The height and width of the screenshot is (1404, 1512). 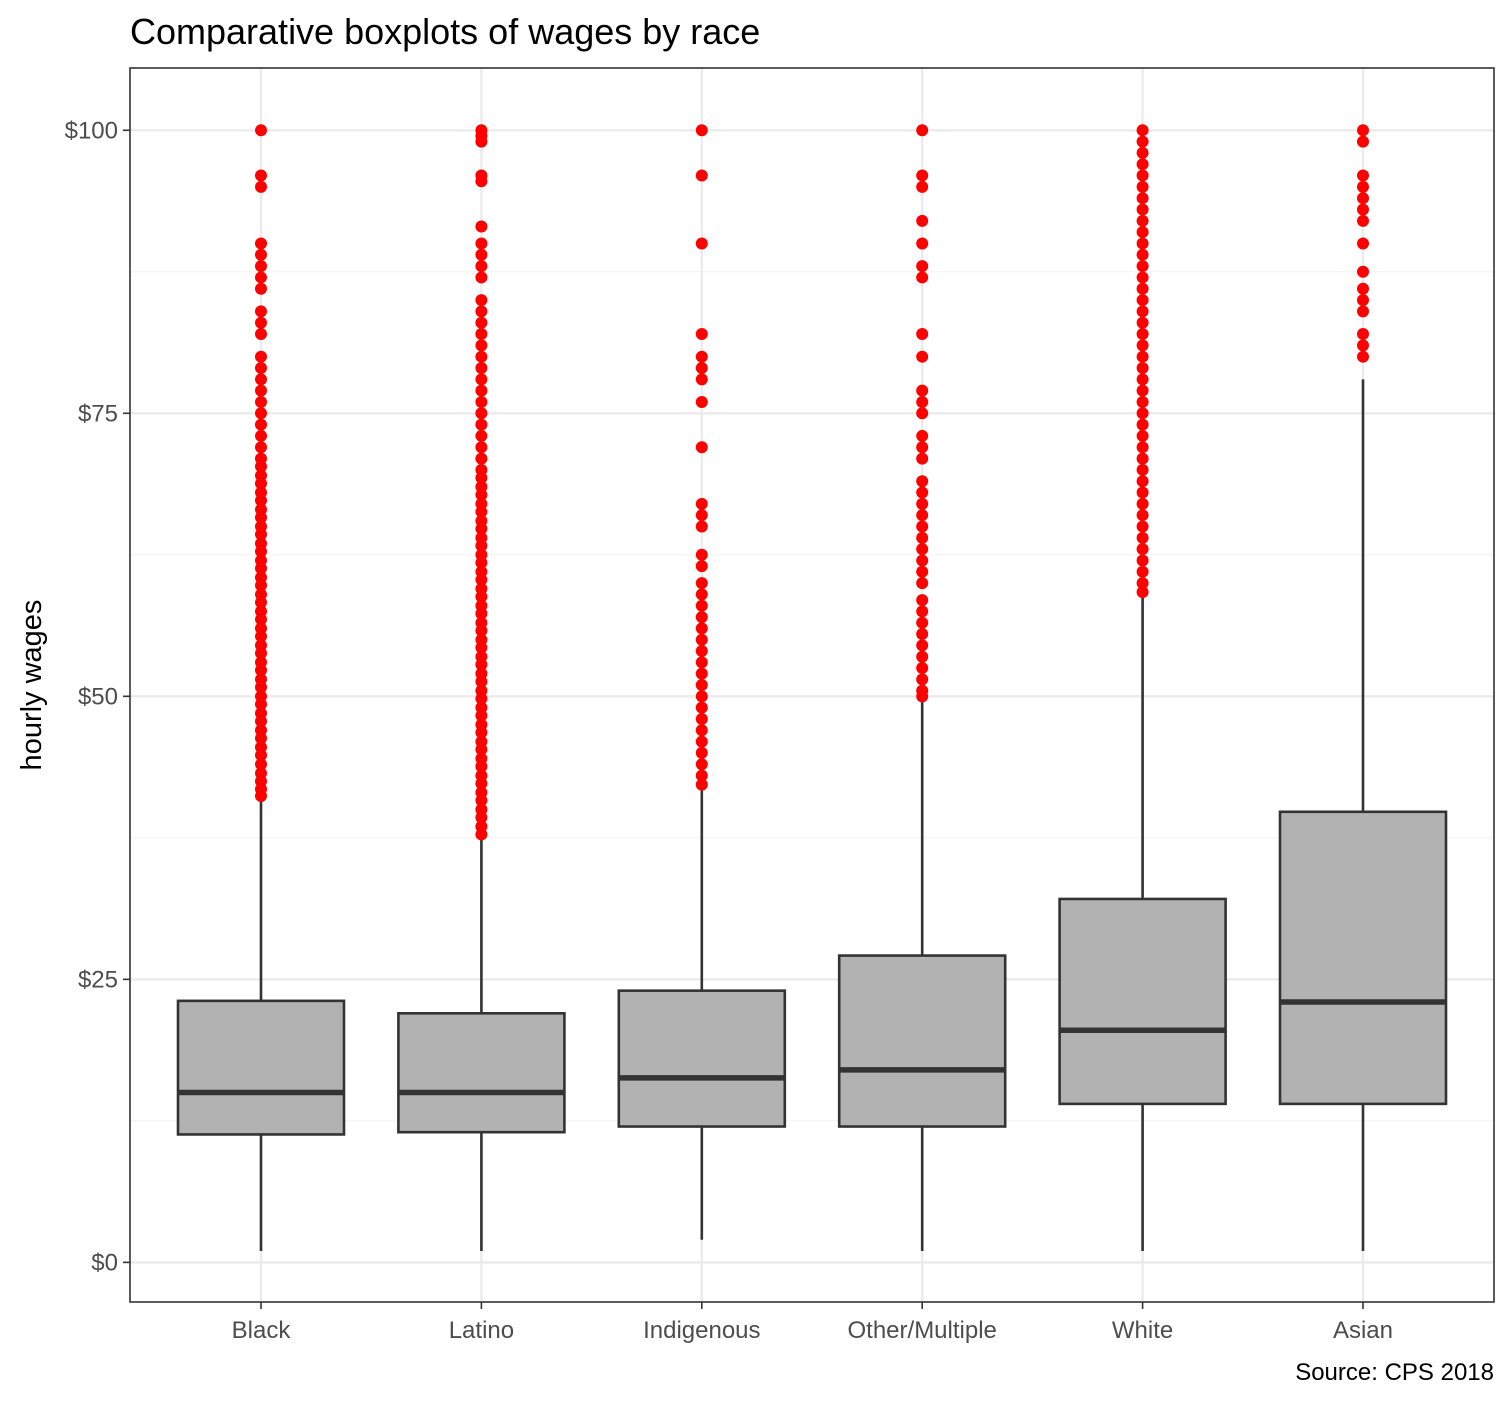 I want to click on x-tick-label: White, so click(x=1142, y=1330).